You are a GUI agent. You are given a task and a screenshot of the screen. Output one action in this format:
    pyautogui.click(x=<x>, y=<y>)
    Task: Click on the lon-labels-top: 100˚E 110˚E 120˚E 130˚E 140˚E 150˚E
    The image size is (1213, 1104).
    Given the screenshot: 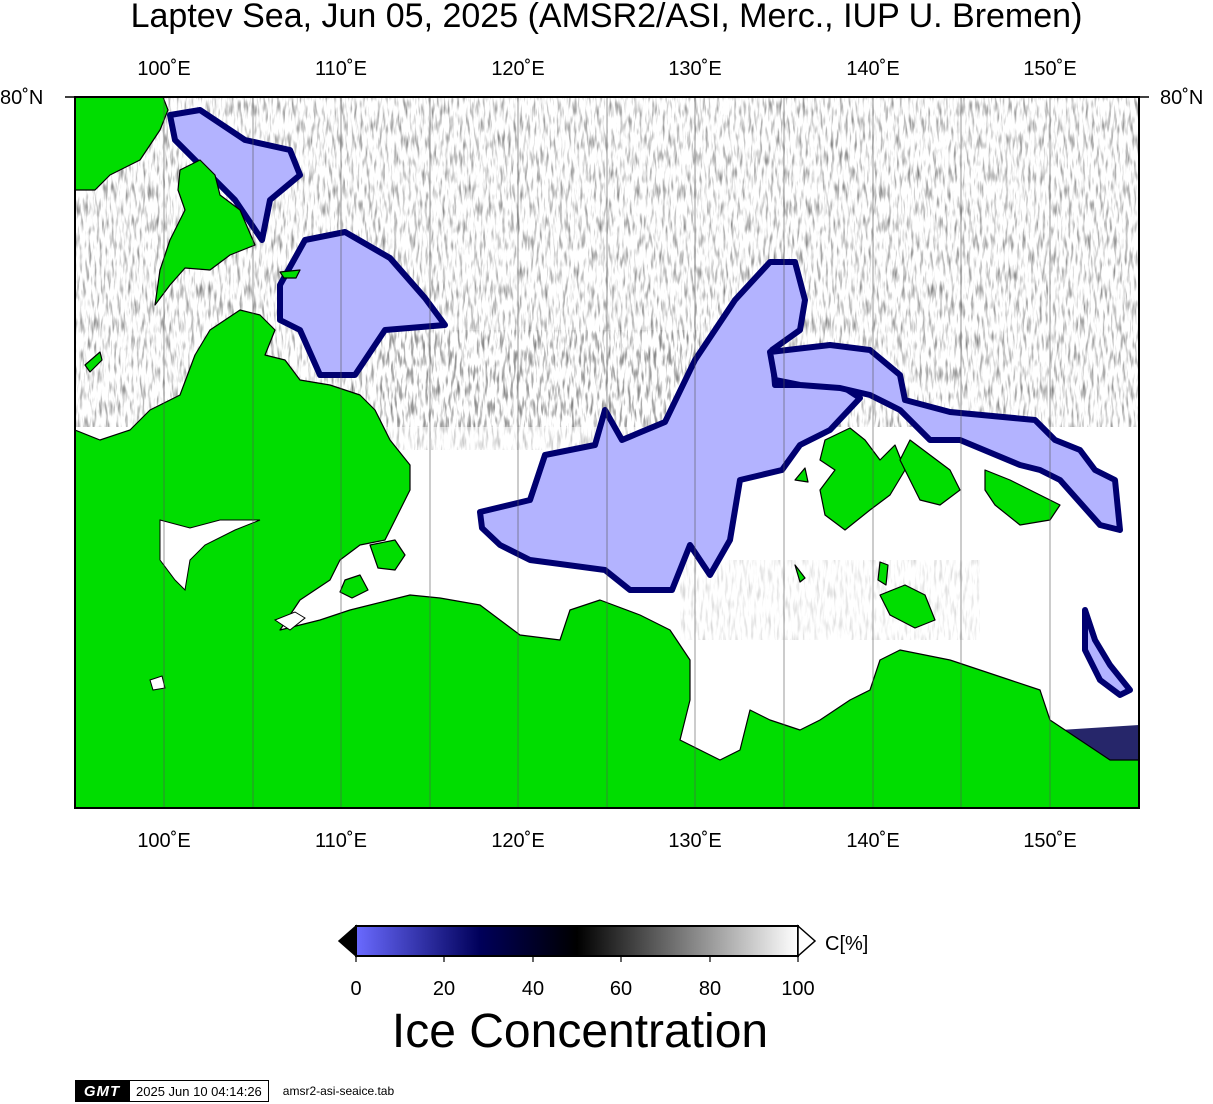 What is the action you would take?
    pyautogui.click(x=606, y=69)
    